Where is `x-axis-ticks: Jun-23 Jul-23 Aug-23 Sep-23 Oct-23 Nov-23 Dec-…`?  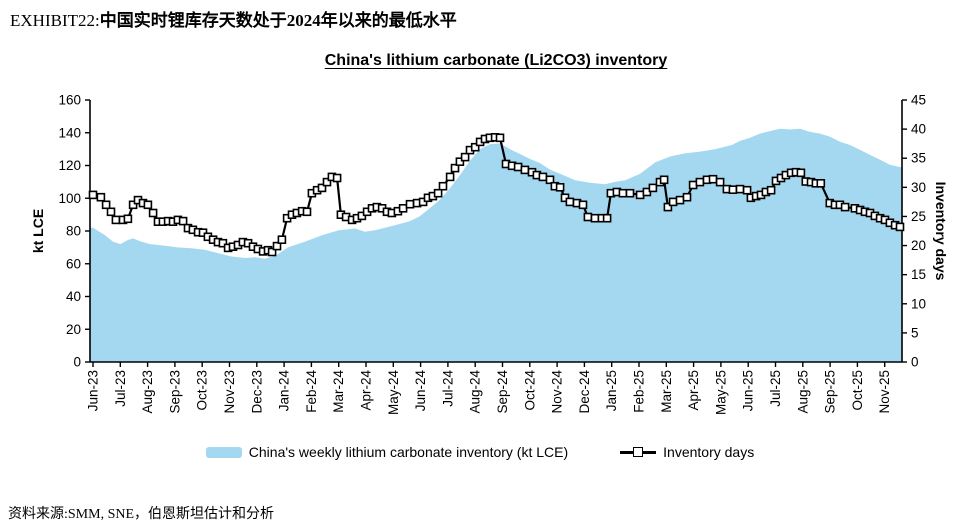
x-axis-ticks: Jun-23 Jul-23 Aug-23 Sep-23 Oct-23 Nov-23 Dec-… is located at coordinates (489, 389).